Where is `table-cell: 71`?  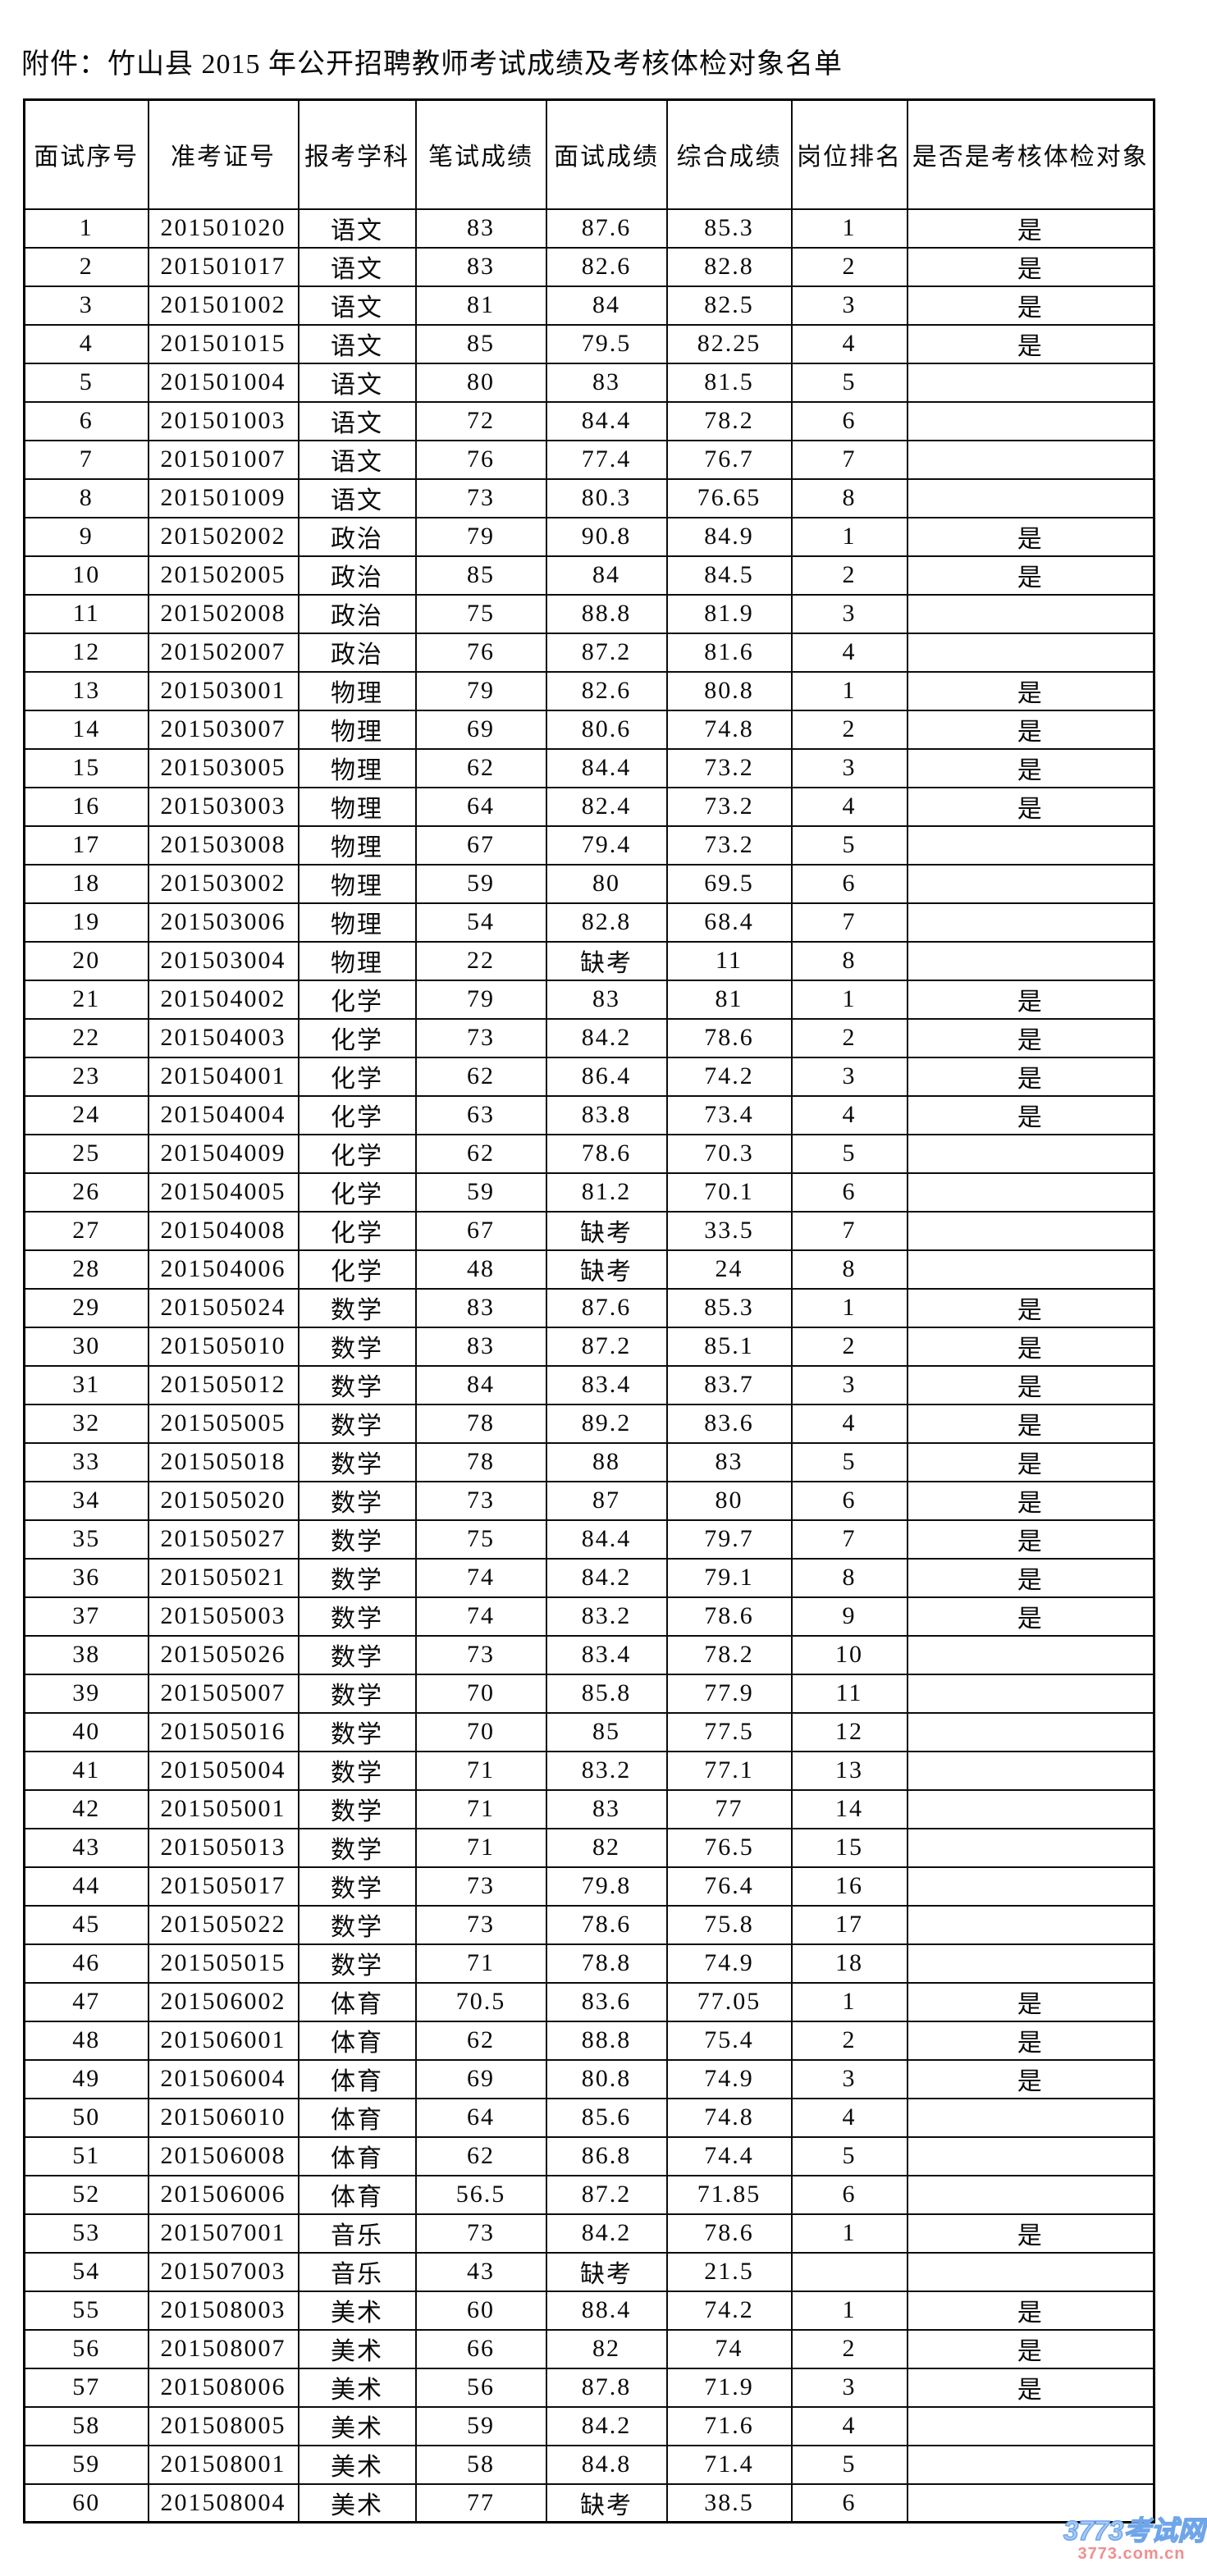
table-cell: 71 is located at coordinates (480, 1964).